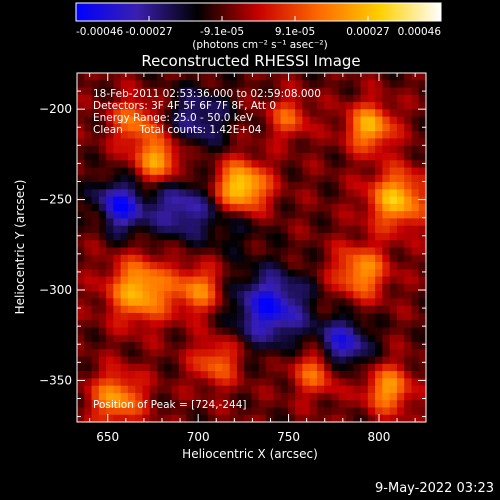  Describe the element at coordinates (222, 32) in the screenshot. I see `colorbar-tick-label: -9.1e-05` at that location.